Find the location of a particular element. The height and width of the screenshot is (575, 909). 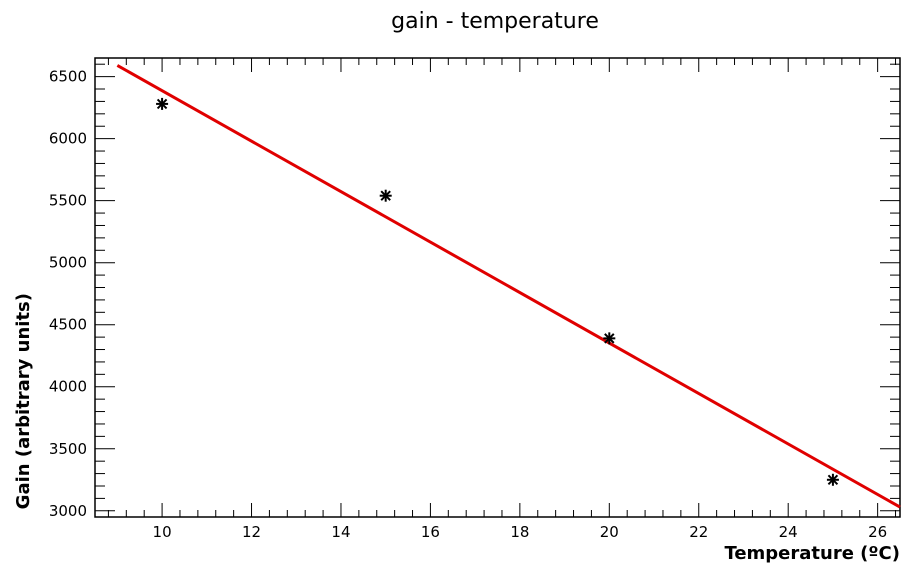

y-tick-label: 6000 is located at coordinates (68, 139).